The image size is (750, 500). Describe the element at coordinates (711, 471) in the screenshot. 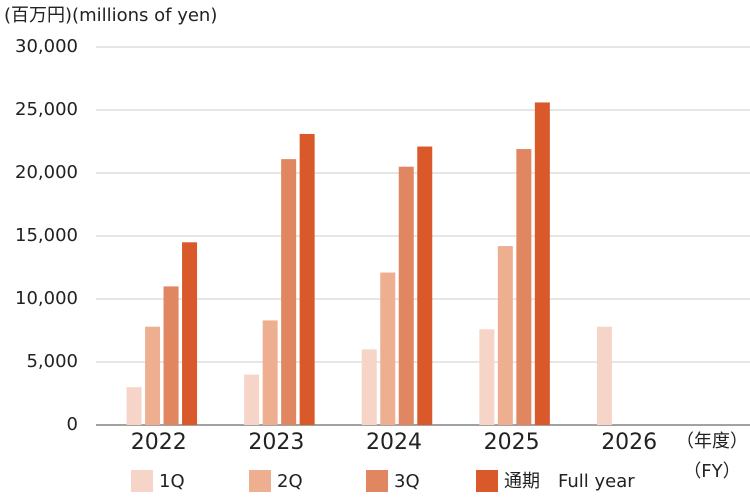

I see `x-unit: （FY）` at that location.